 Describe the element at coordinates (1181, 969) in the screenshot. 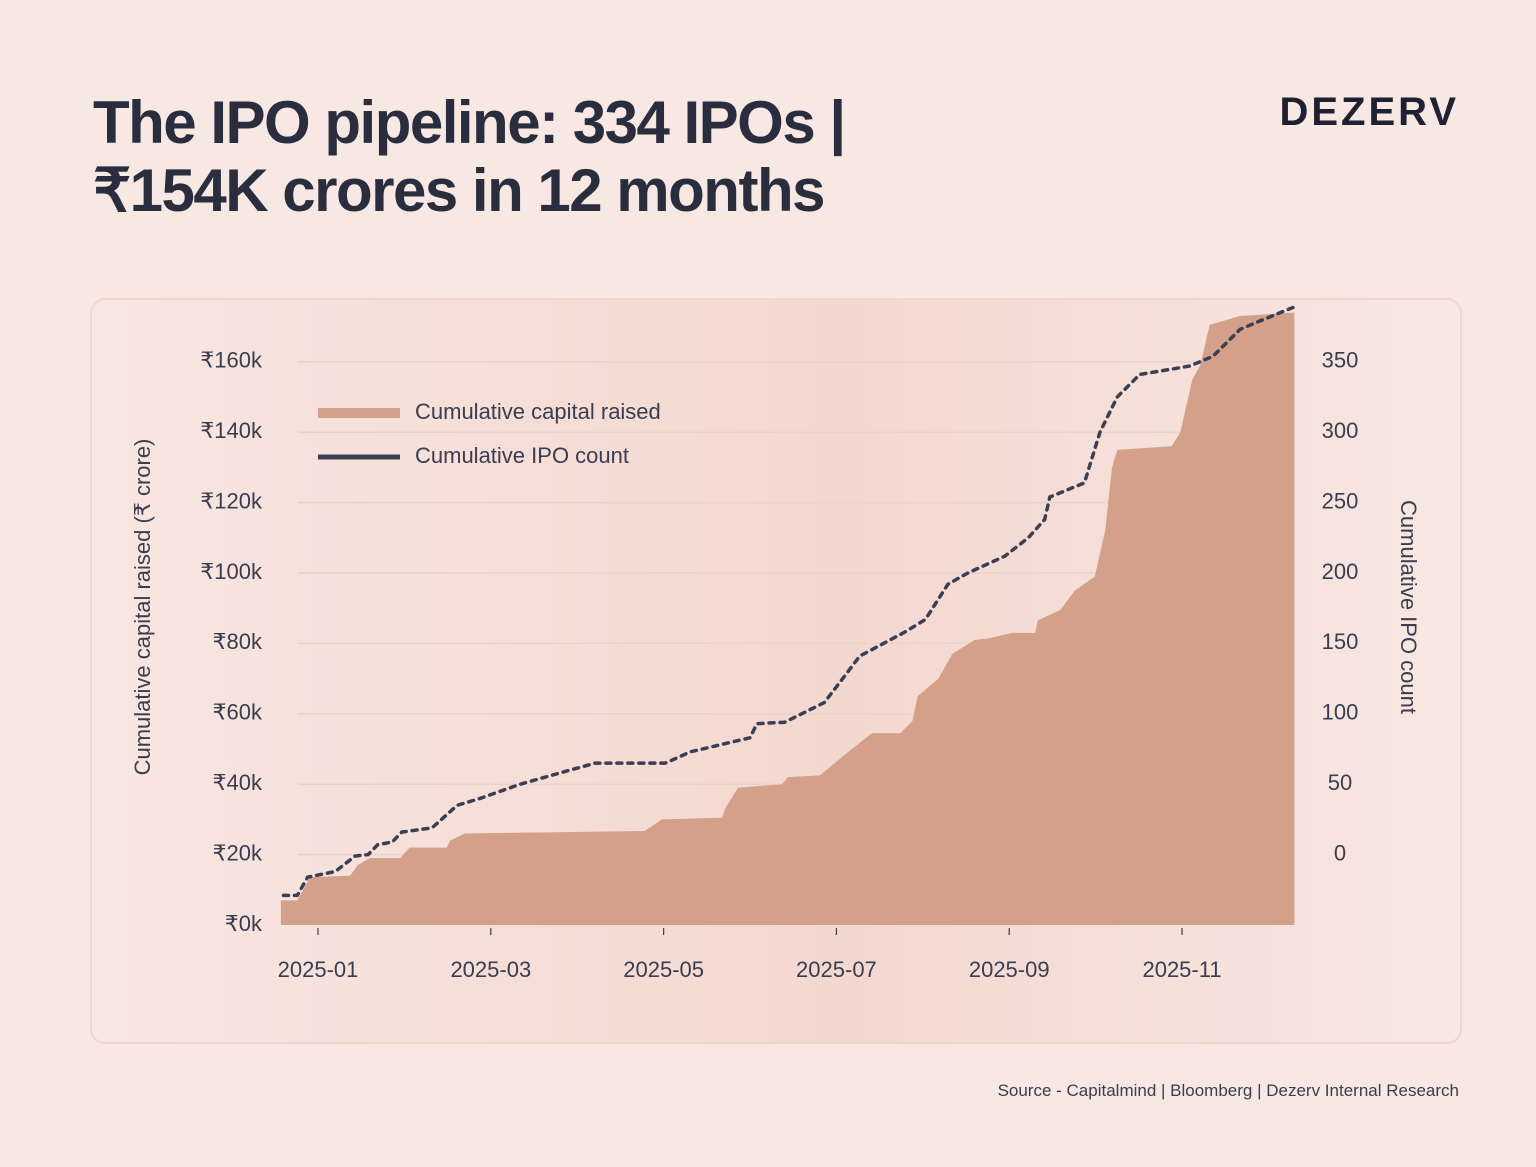

I see `x-tick-label: 2025-11` at that location.